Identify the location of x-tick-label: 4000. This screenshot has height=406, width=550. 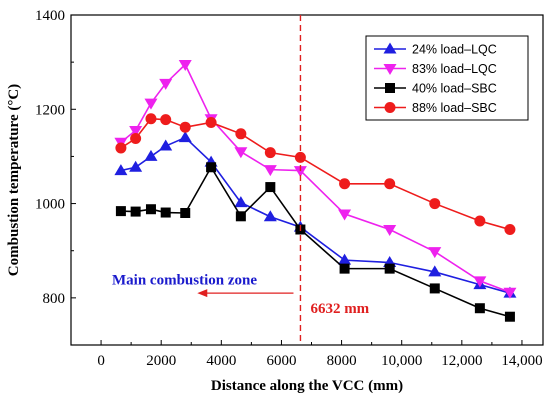
(221, 361).